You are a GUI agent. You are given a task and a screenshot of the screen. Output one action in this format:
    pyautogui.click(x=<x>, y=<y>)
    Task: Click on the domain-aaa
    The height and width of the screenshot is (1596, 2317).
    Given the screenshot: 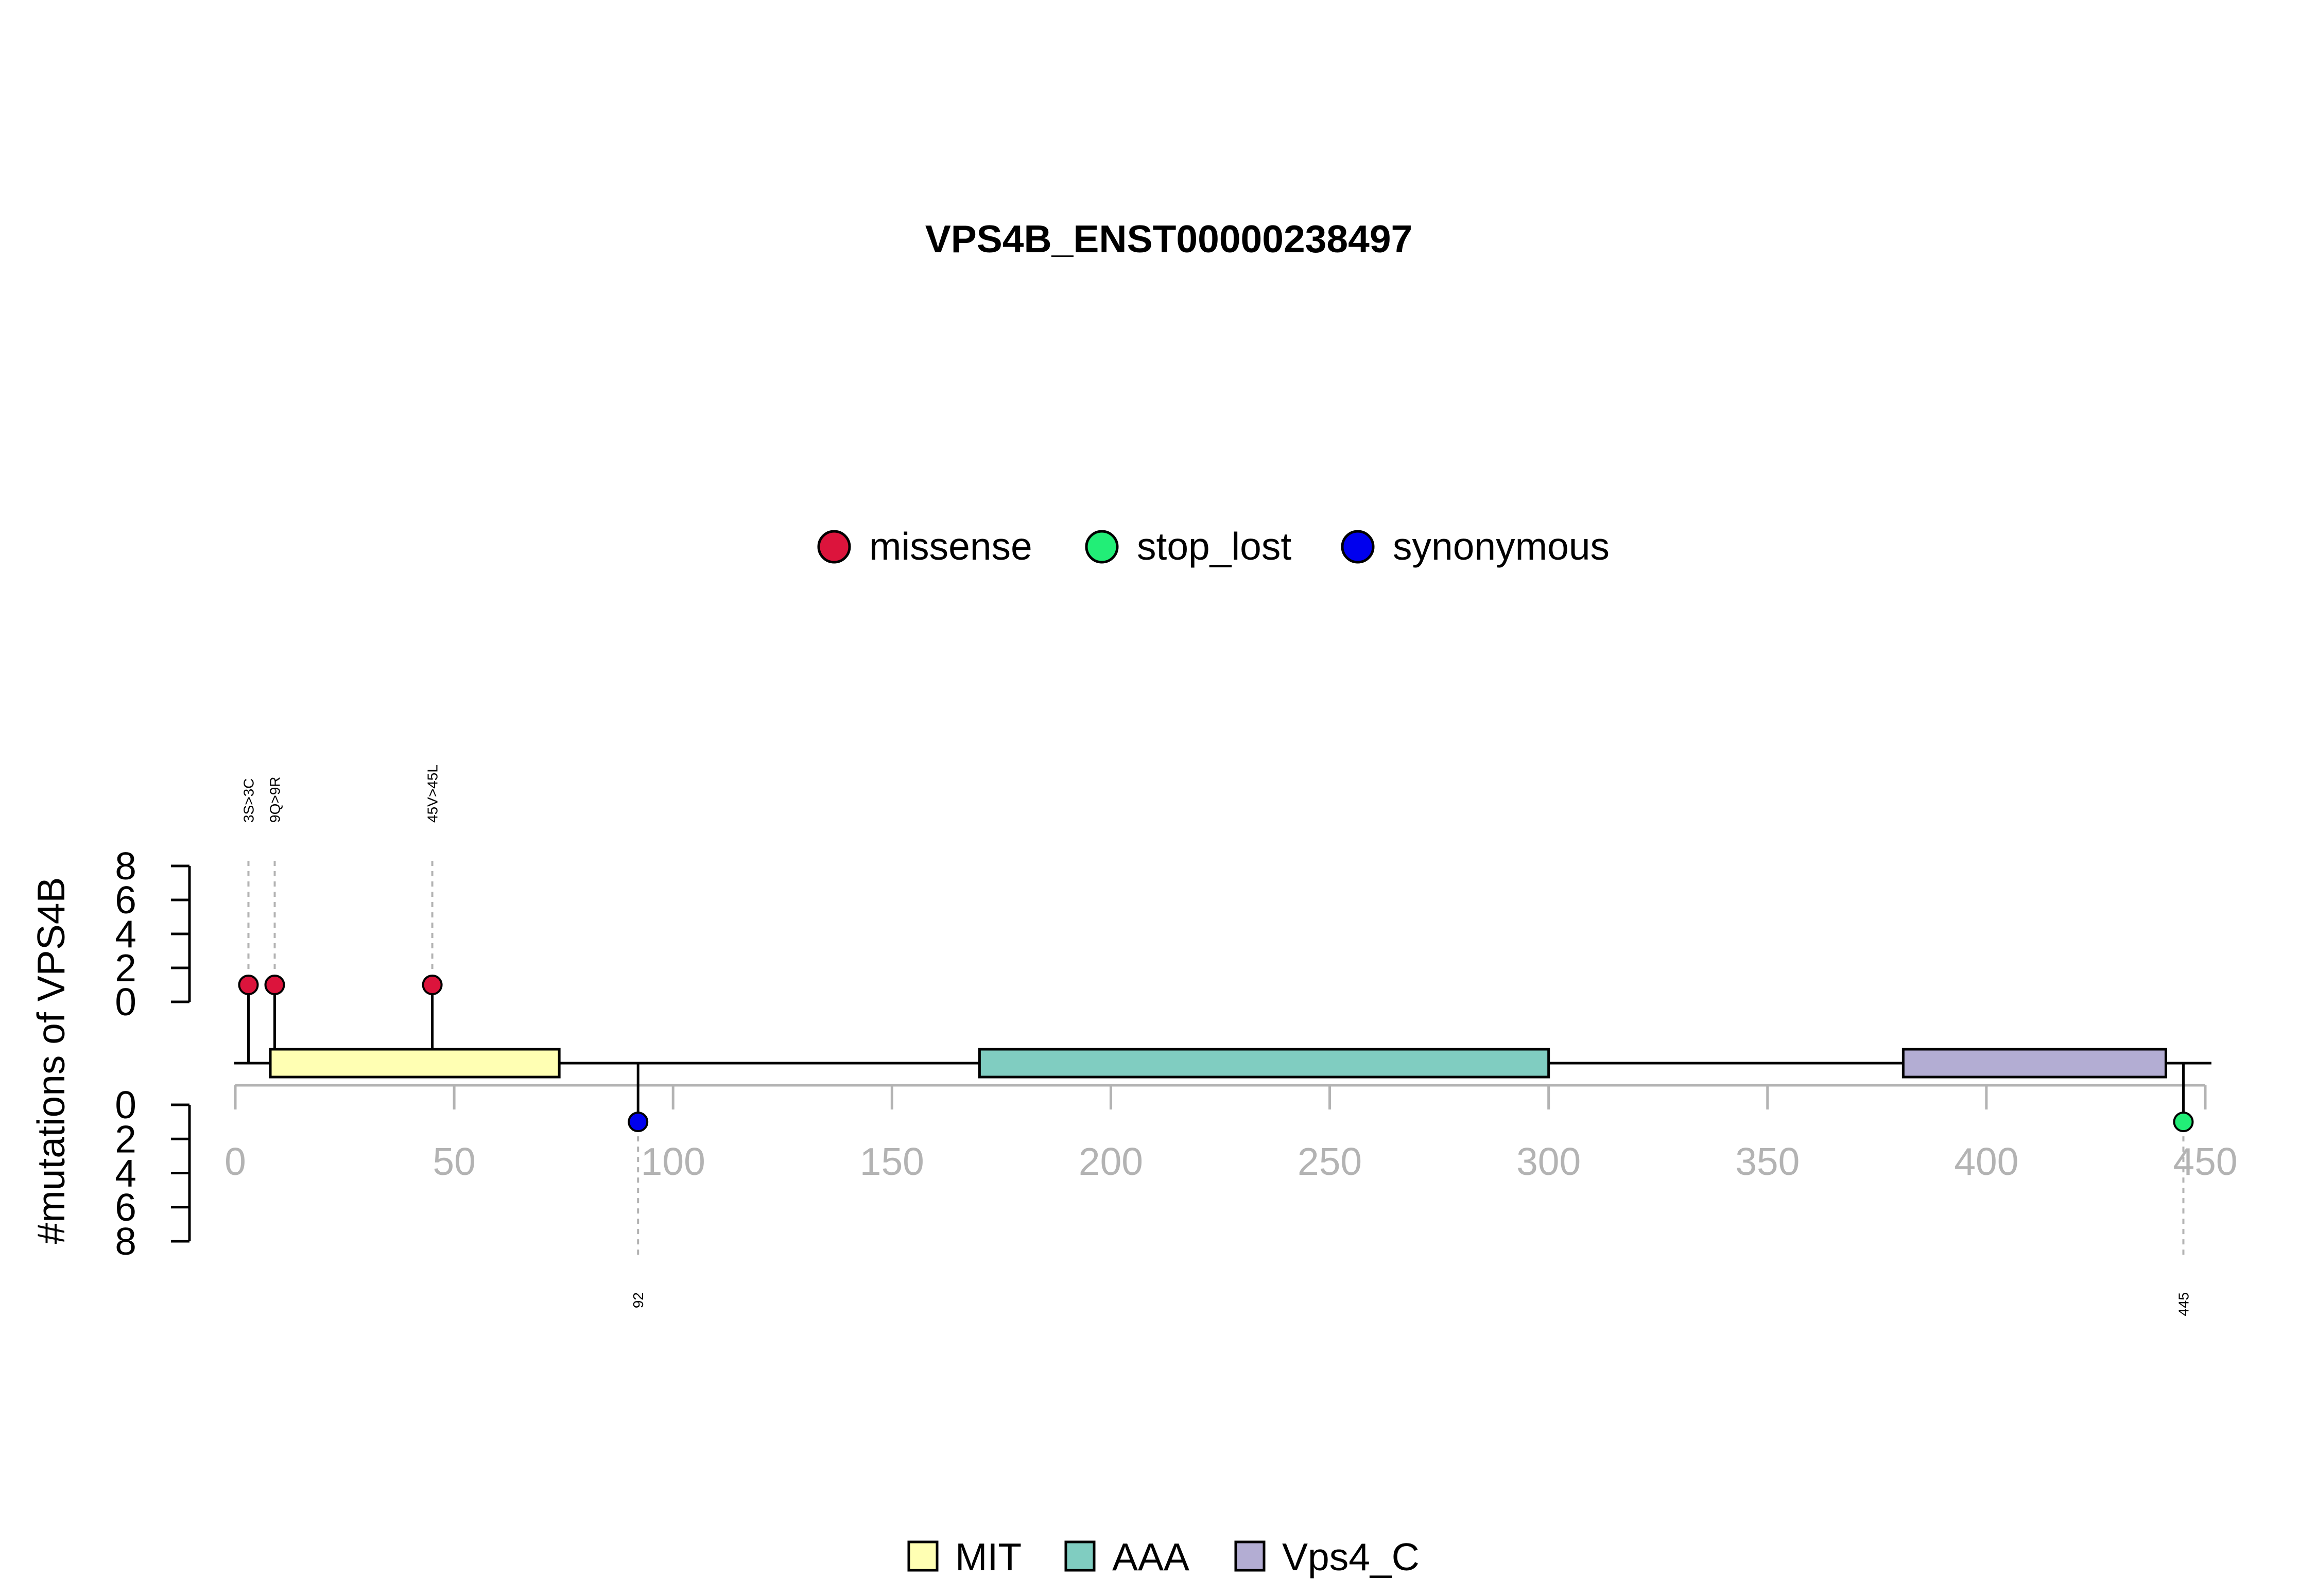 What is the action you would take?
    pyautogui.click(x=1264, y=1063)
    